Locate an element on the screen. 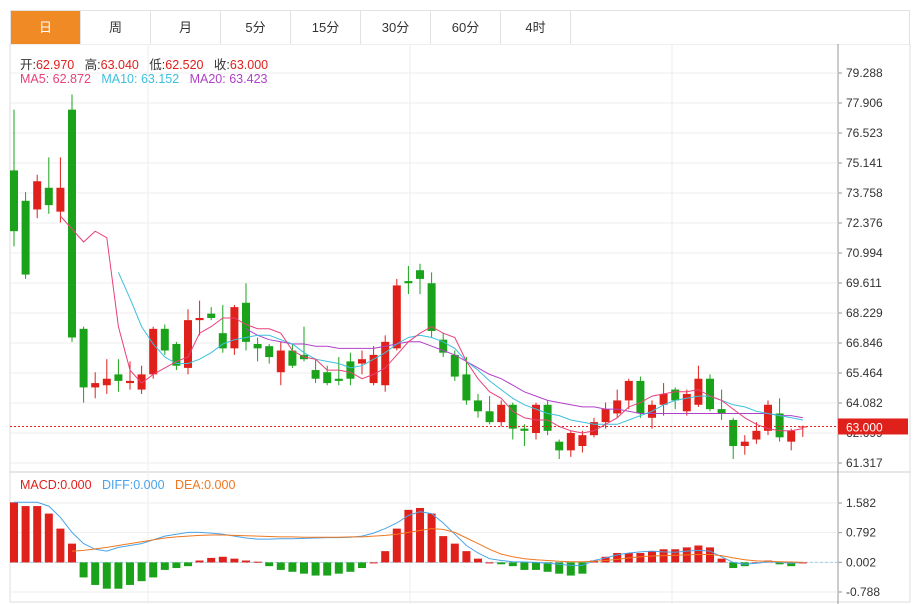  y-tick-label: 79.288 is located at coordinates (864, 73).